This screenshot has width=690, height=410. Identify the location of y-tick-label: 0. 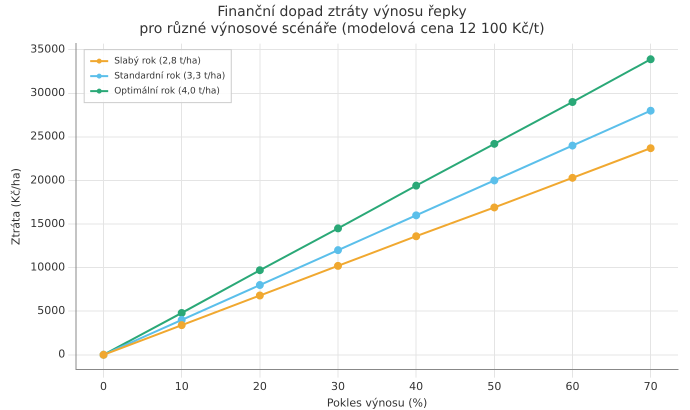
(62, 354).